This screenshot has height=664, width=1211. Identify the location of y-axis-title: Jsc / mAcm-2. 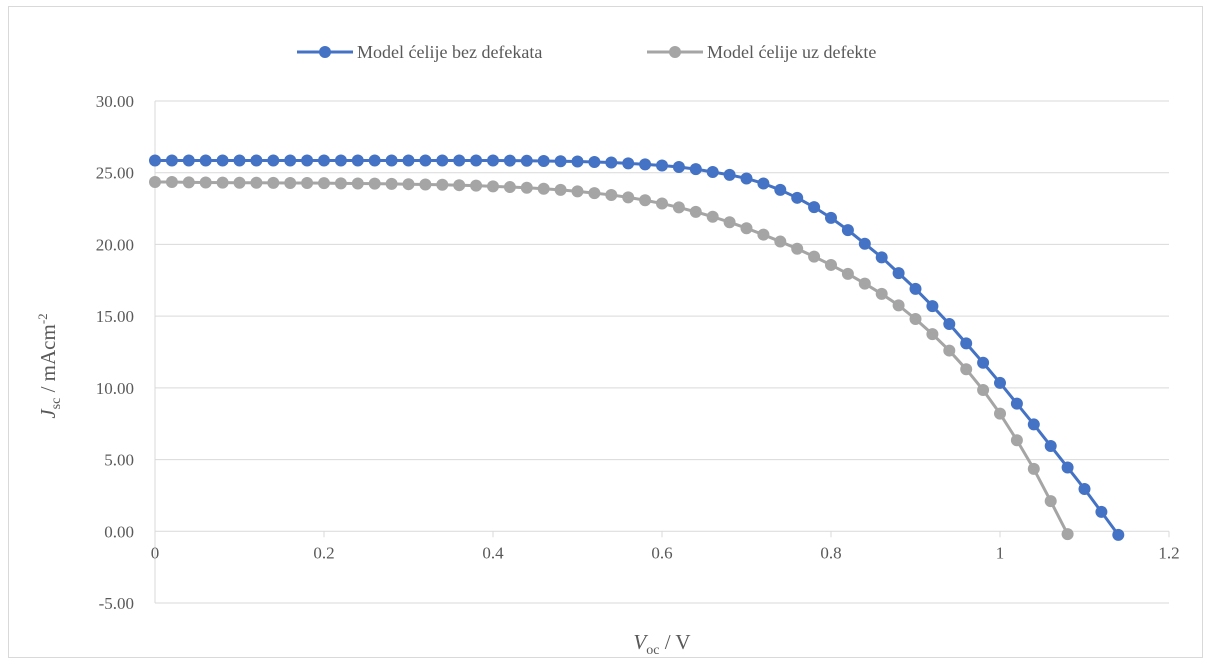
(49, 365).